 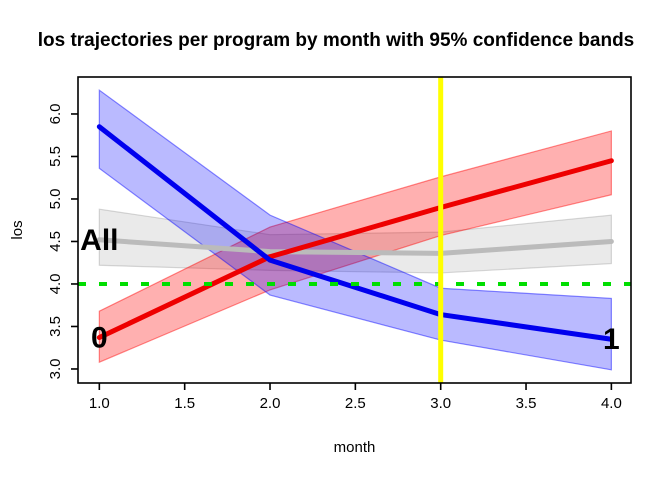 I want to click on y-axis-label: los, so click(x=17, y=229).